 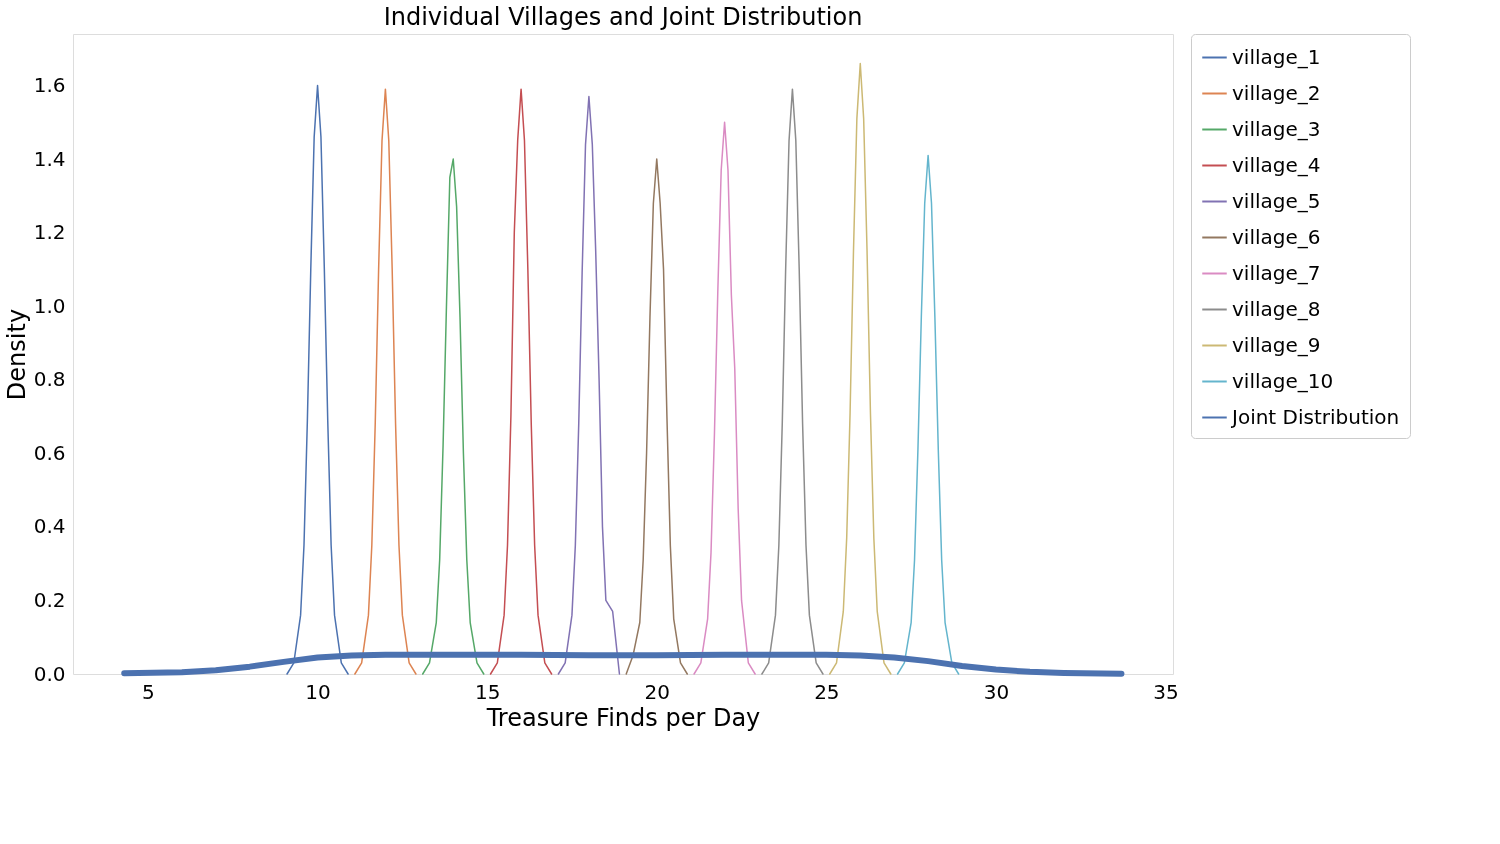 I want to click on chart-title: Individual Villages and Joint Distribution, so click(x=623, y=16).